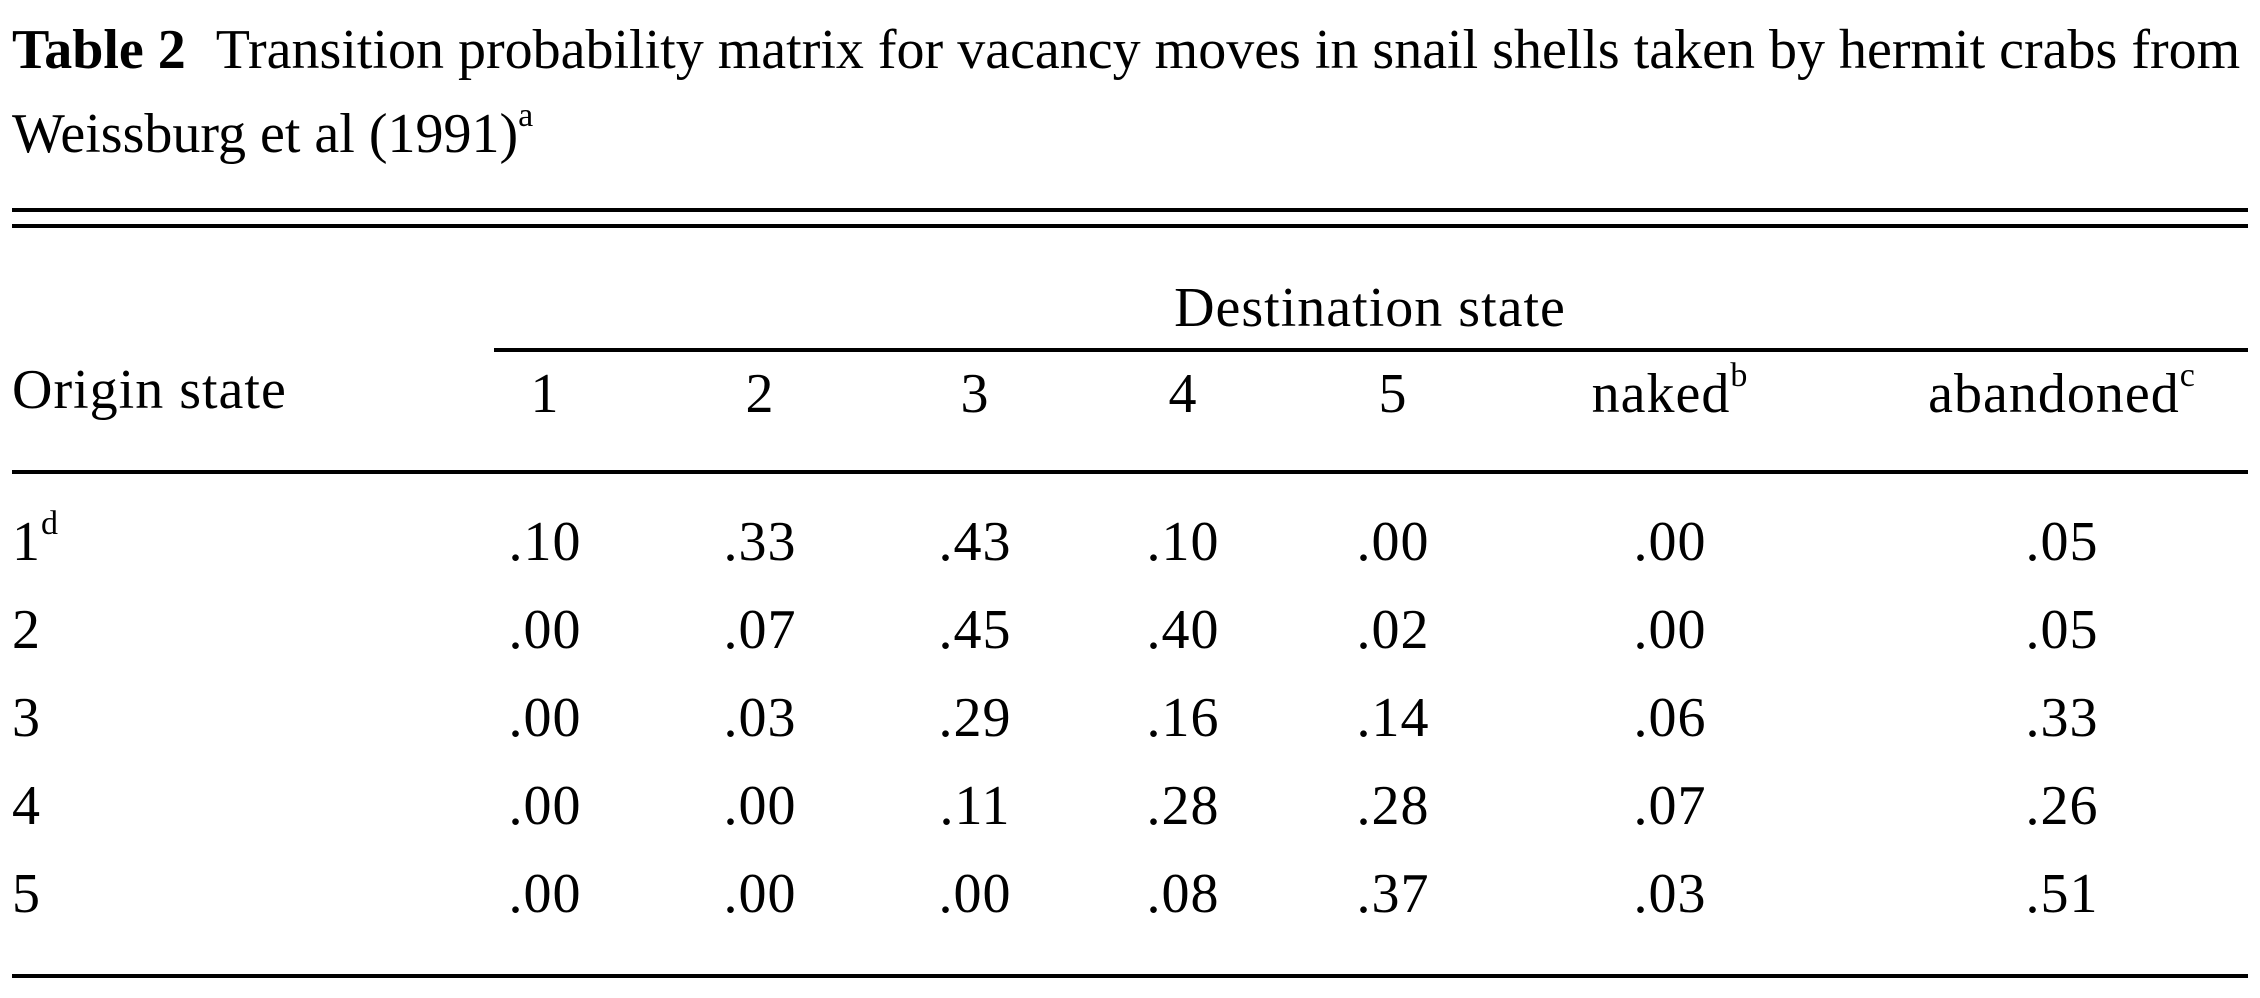  Describe the element at coordinates (35, 539) in the screenshot. I see `origin-cell-1: 1d` at that location.